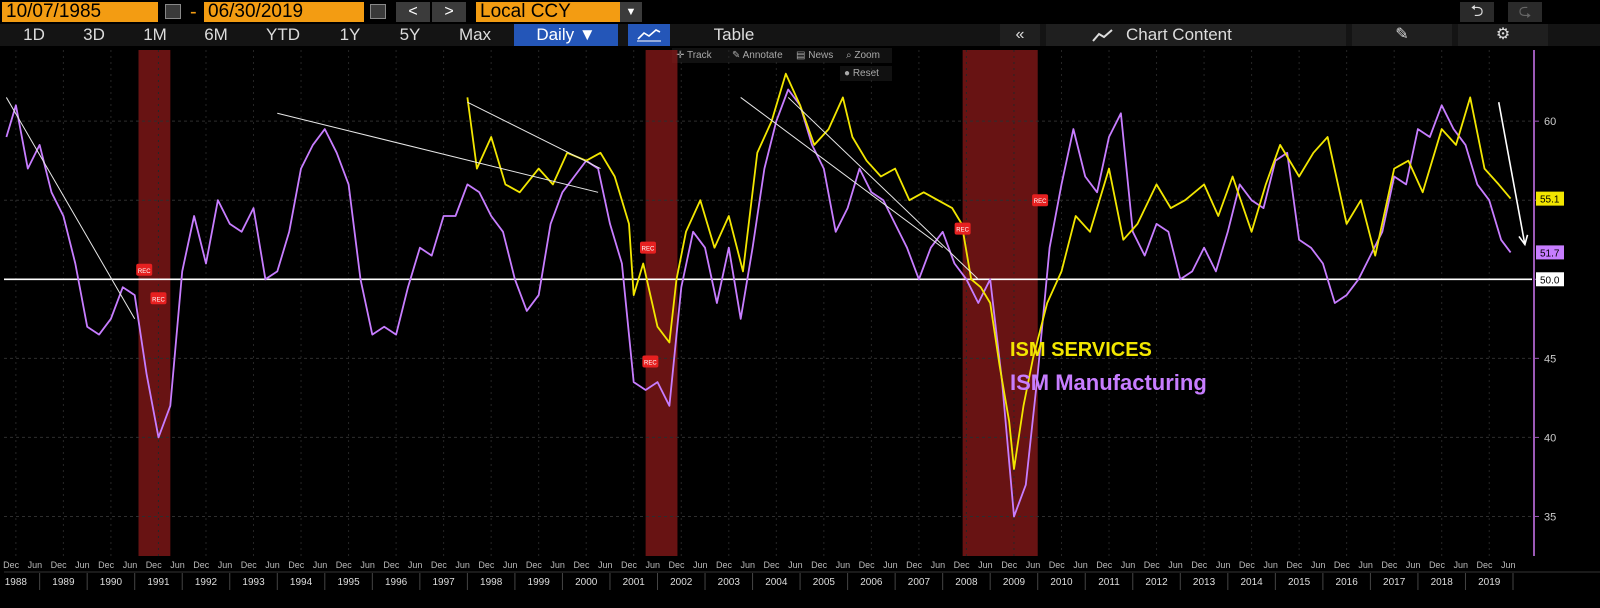 The width and height of the screenshot is (1600, 608). I want to click on zoom-label: Zoom, so click(867, 55).